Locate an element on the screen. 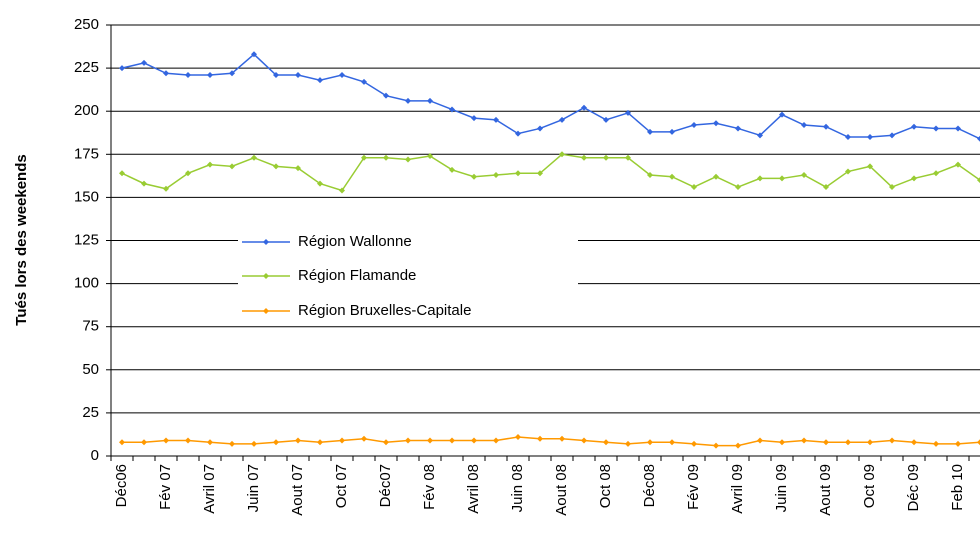  legend-box is located at coordinates (408, 275).